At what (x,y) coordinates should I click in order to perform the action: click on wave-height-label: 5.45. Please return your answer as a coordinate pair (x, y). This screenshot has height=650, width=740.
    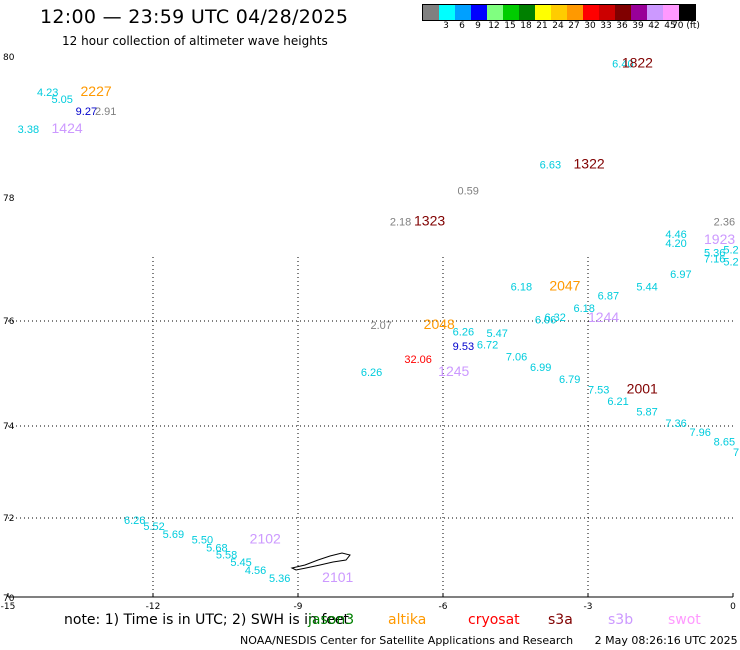
    Looking at the image, I should click on (240, 563).